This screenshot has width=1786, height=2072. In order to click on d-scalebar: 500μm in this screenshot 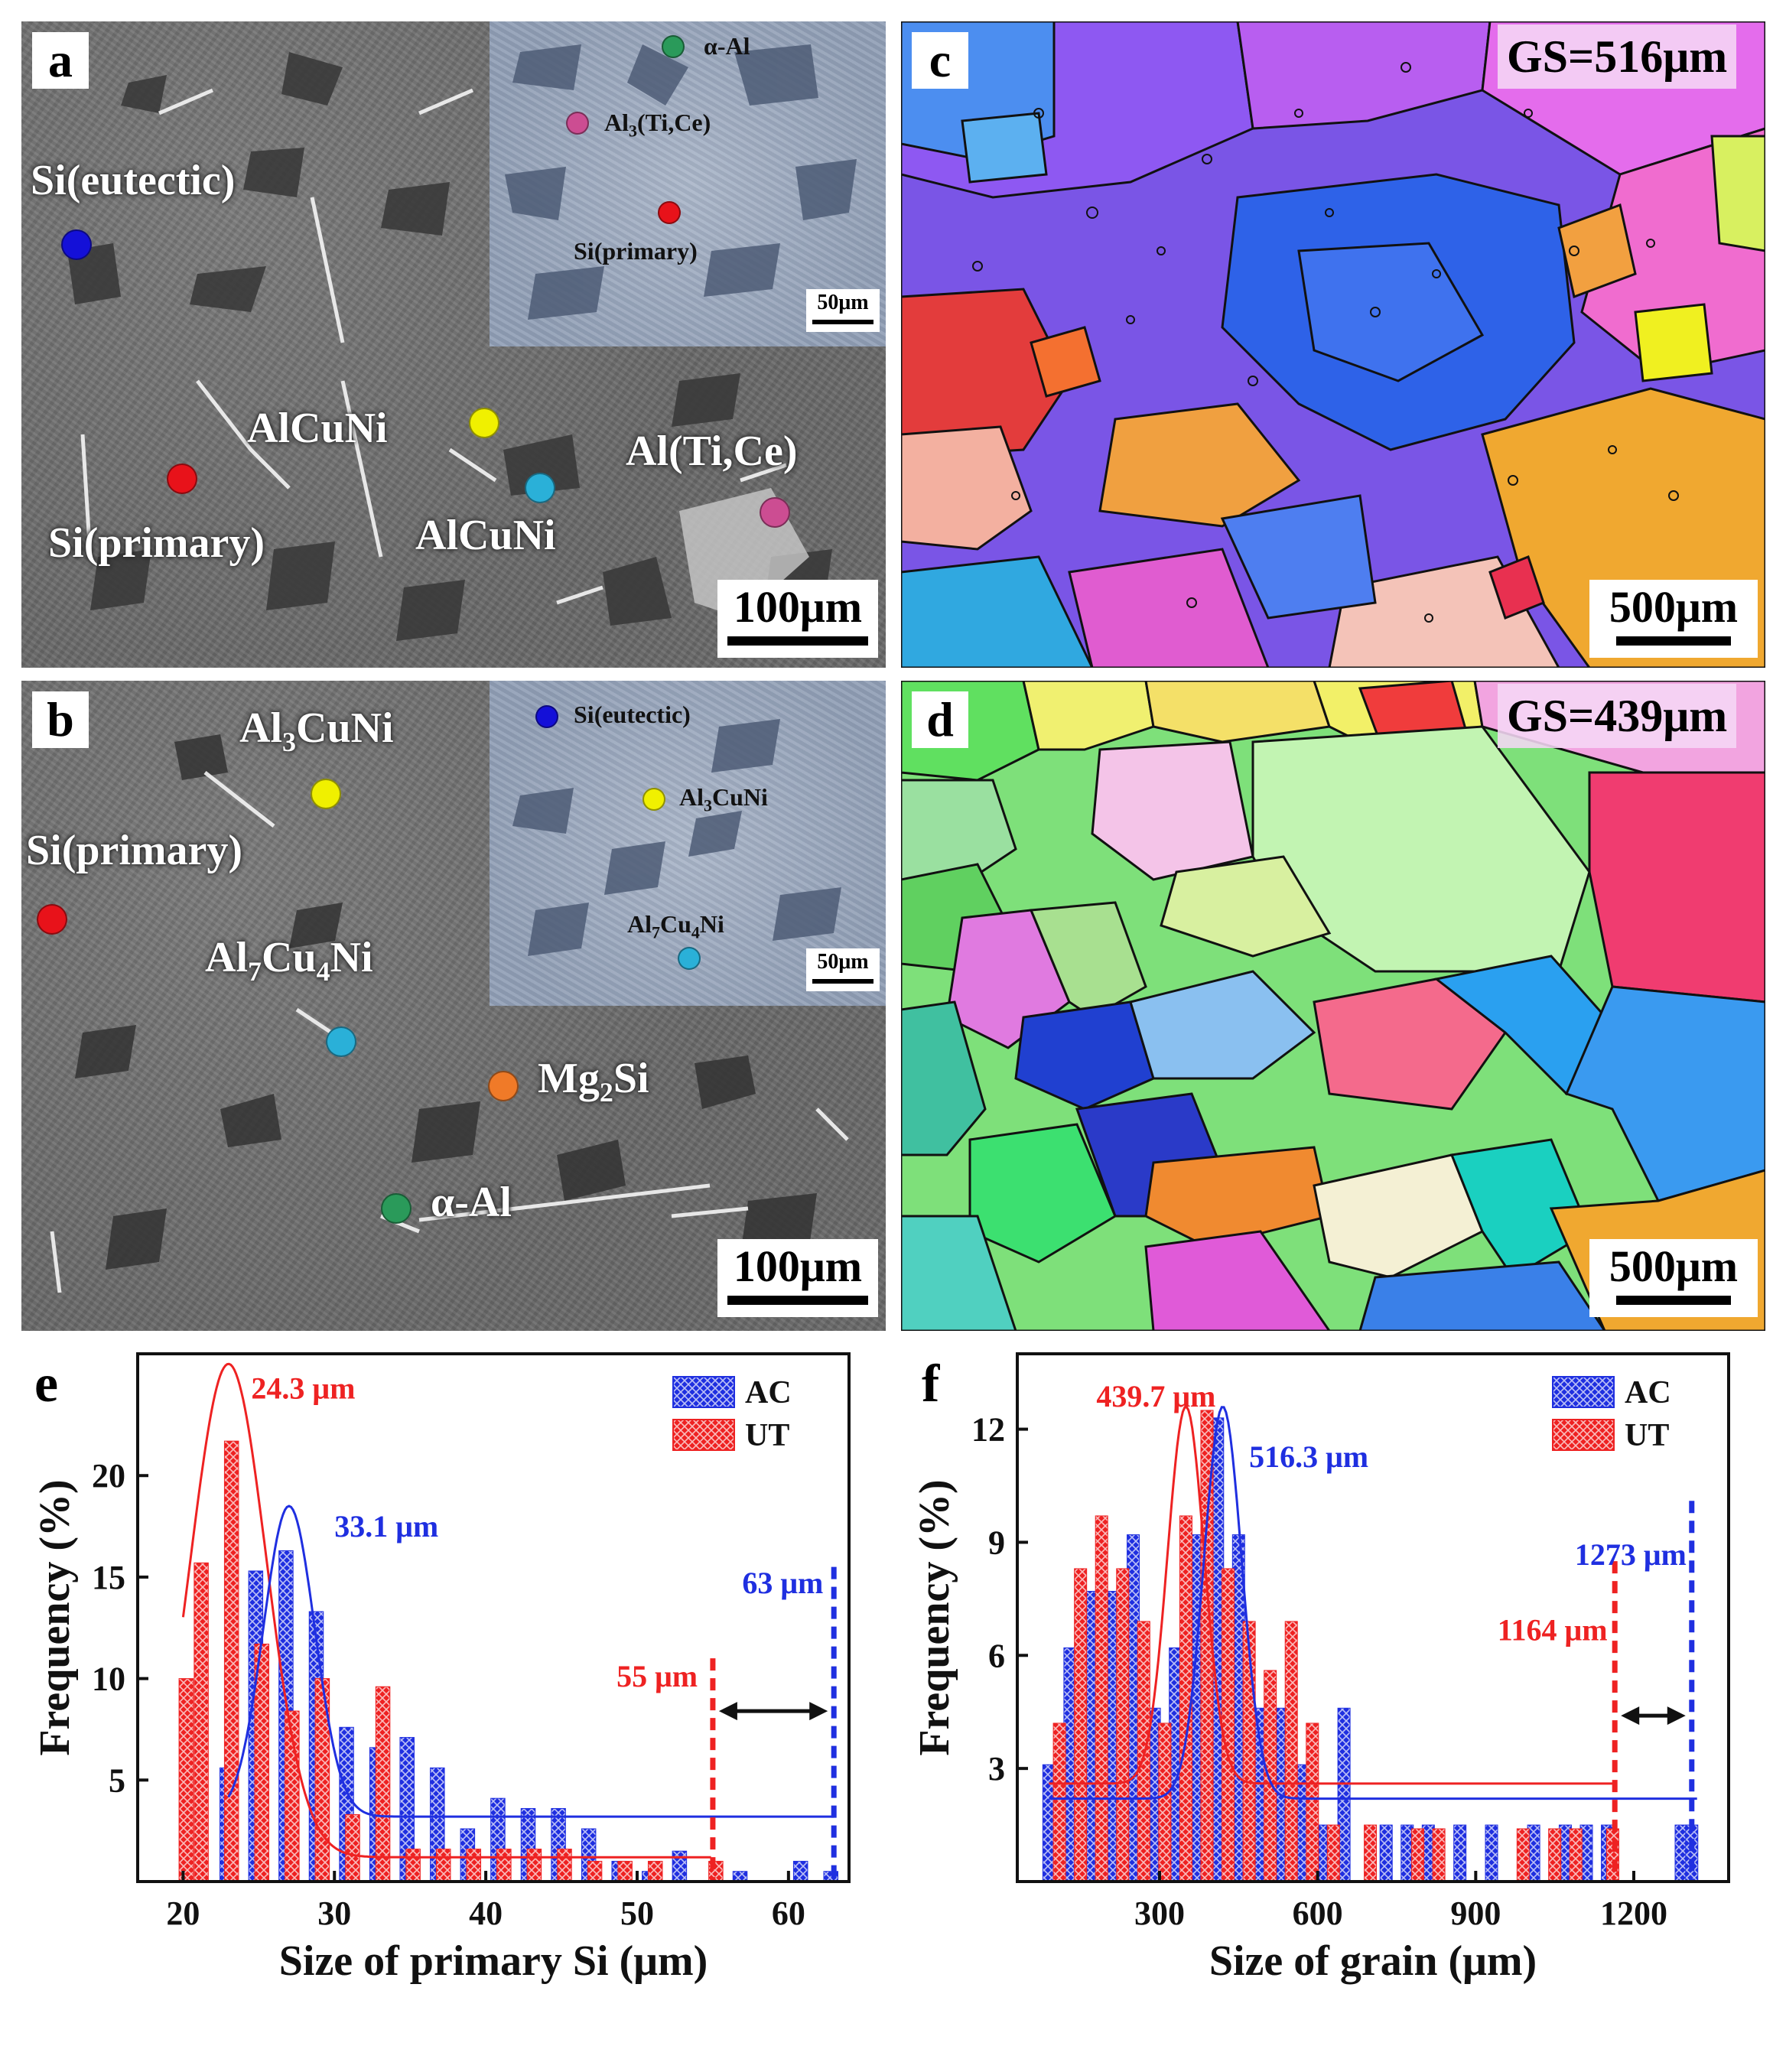, I will do `click(1673, 1278)`.